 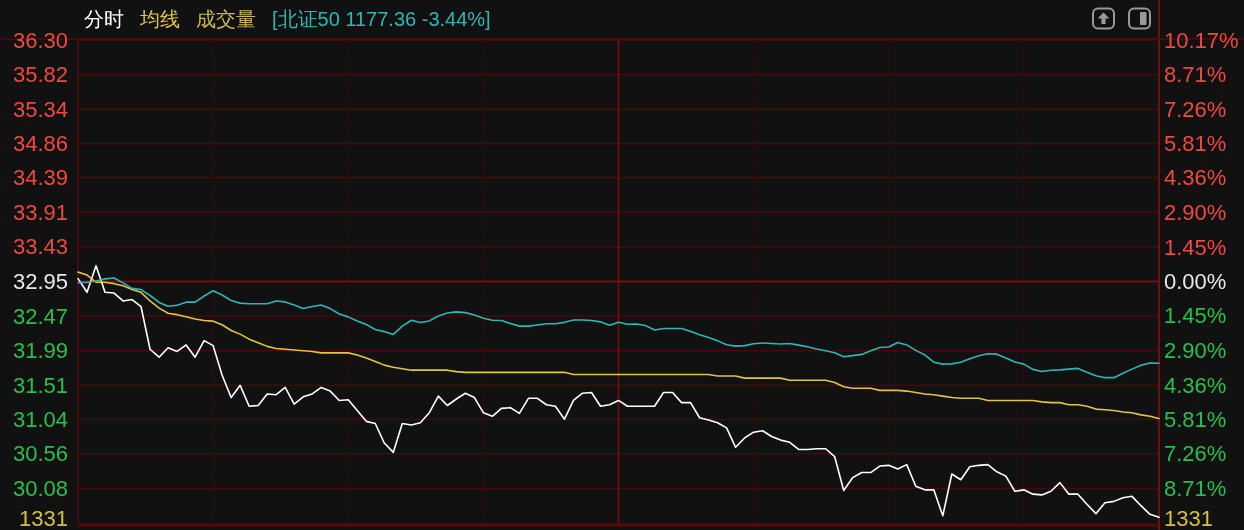 What do you see at coordinates (40, 40) in the screenshot?
I see `y-tick-label: 36.30` at bounding box center [40, 40].